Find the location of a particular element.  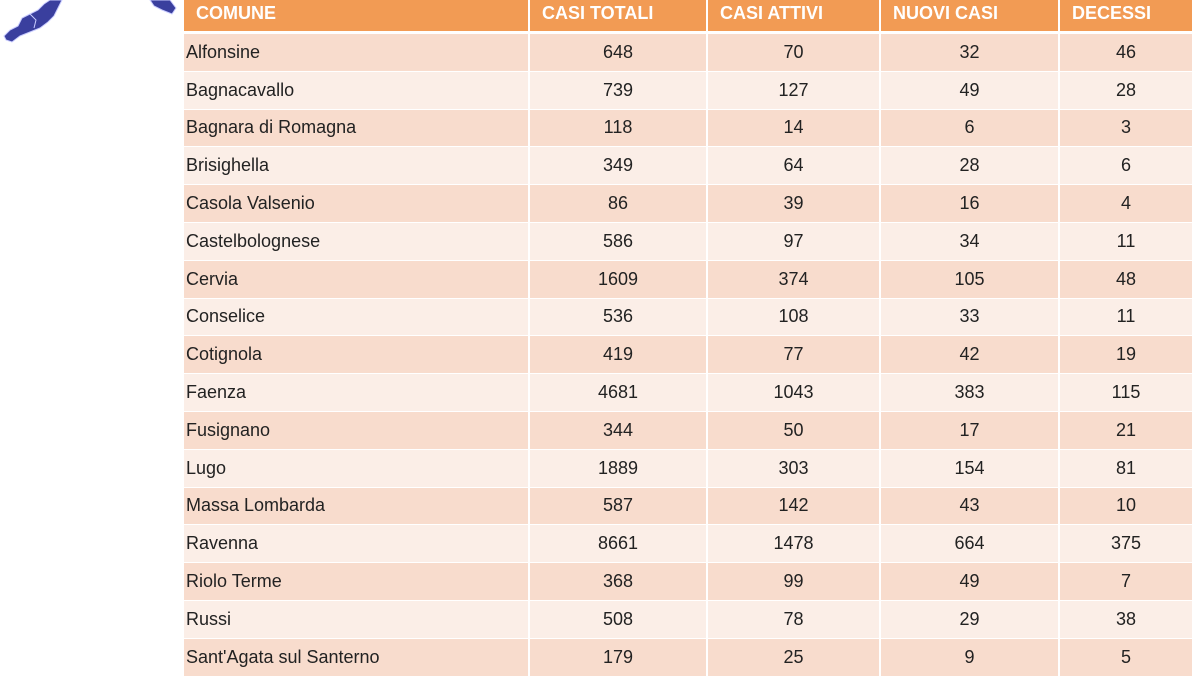

cell-casi-totali: 508 is located at coordinates (619, 619).